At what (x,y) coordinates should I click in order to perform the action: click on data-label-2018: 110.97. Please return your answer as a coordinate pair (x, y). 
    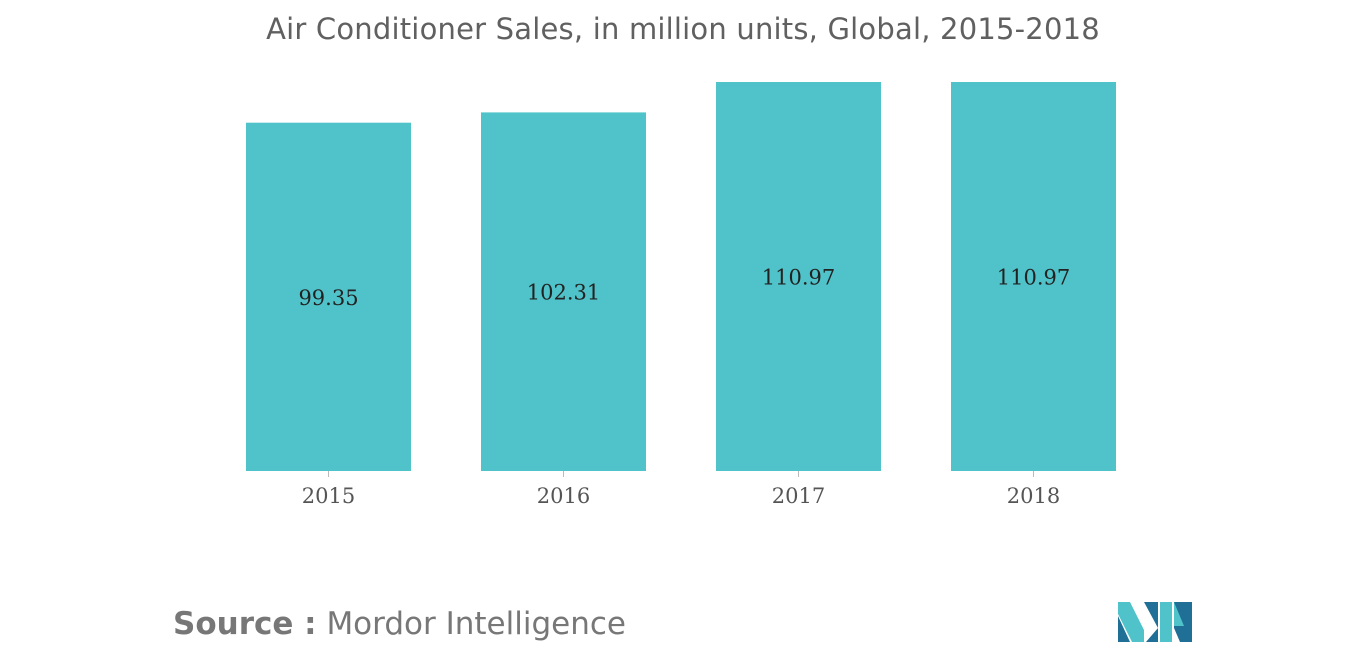
    Looking at the image, I should click on (1033, 278).